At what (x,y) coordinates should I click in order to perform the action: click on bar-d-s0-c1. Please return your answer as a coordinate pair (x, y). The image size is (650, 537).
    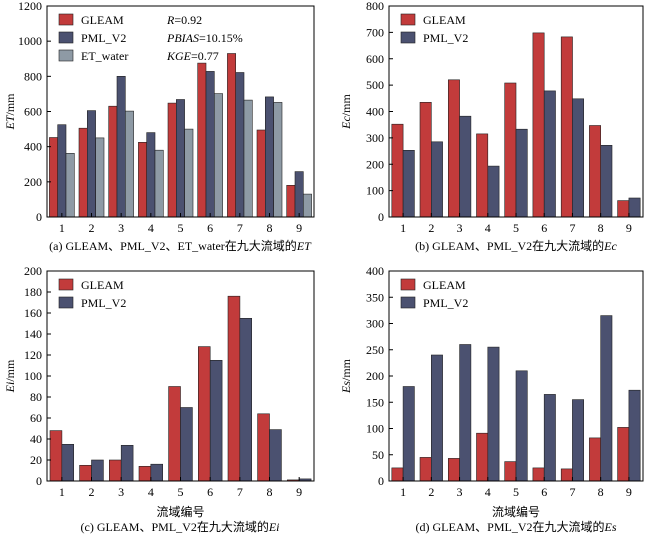
    Looking at the image, I should click on (397, 474).